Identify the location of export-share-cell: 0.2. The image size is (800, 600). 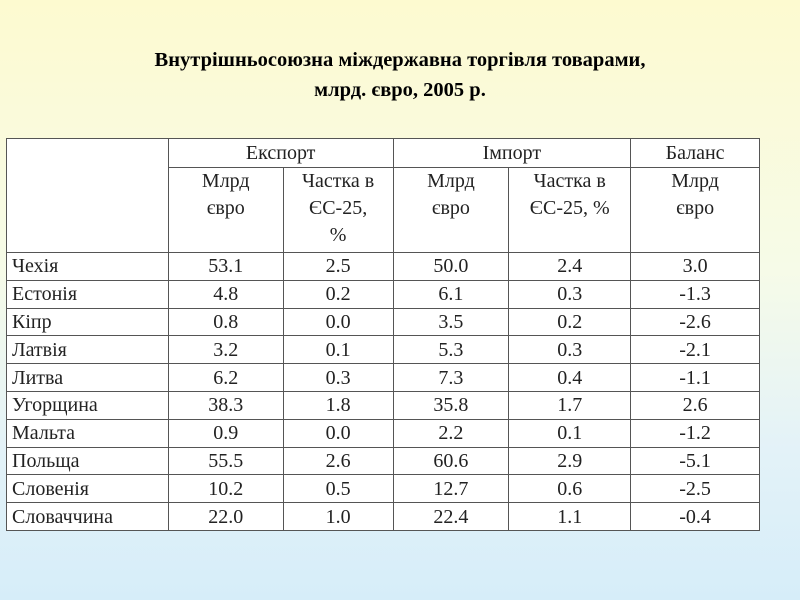
(338, 294).